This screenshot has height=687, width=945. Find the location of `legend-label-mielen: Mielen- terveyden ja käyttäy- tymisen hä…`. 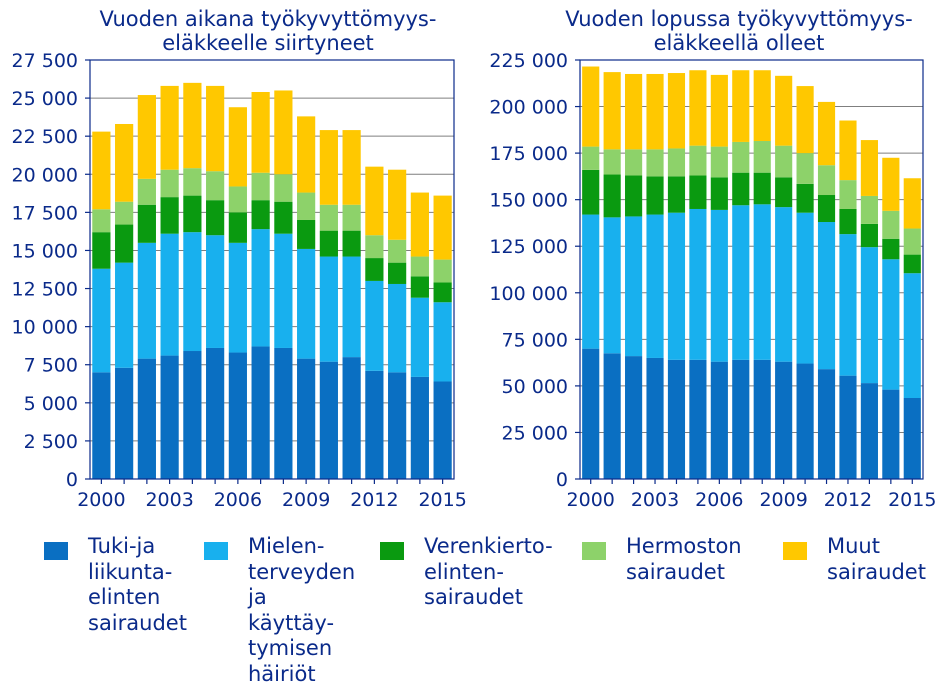

legend-label-mielen: Mielen- terveyden ja käyttäy- tymisen hä… is located at coordinates (302, 610).